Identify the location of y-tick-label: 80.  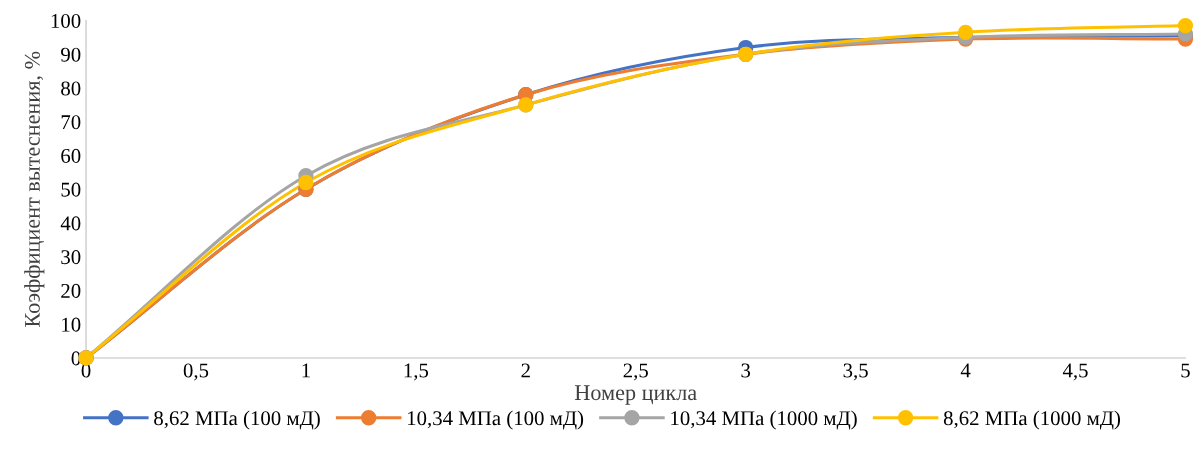
(71, 88).